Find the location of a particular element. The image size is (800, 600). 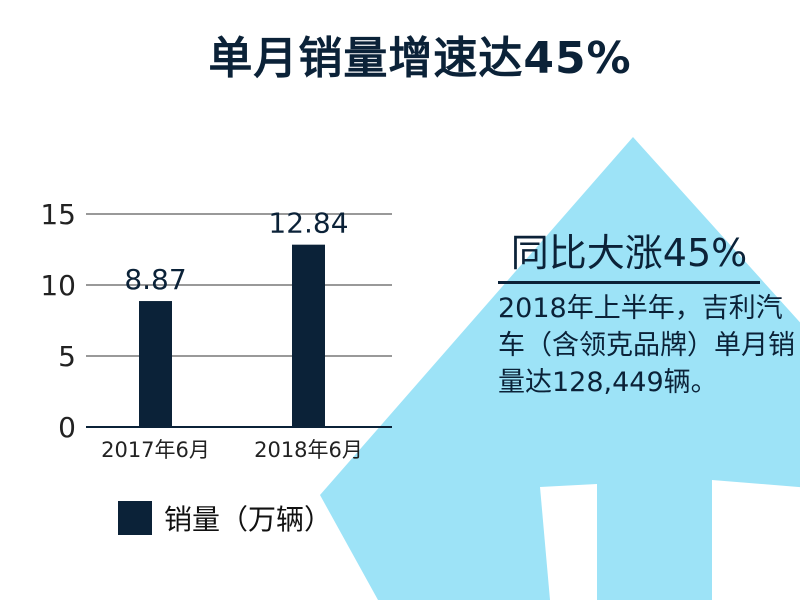

chart-bars is located at coordinates (232, 335).